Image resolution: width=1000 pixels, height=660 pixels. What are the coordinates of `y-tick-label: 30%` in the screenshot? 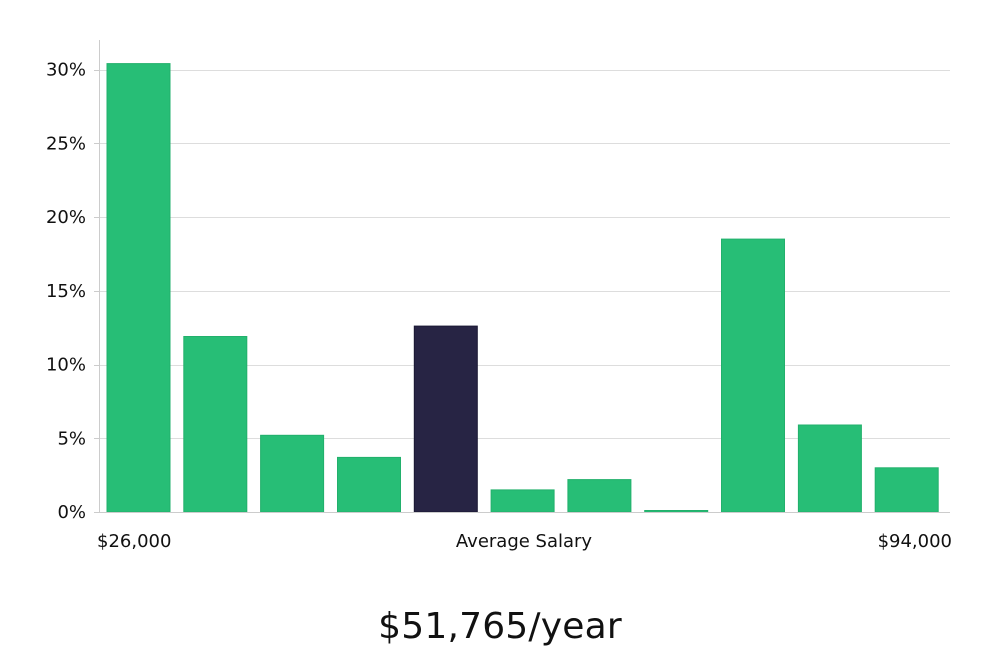 It's located at (66, 70).